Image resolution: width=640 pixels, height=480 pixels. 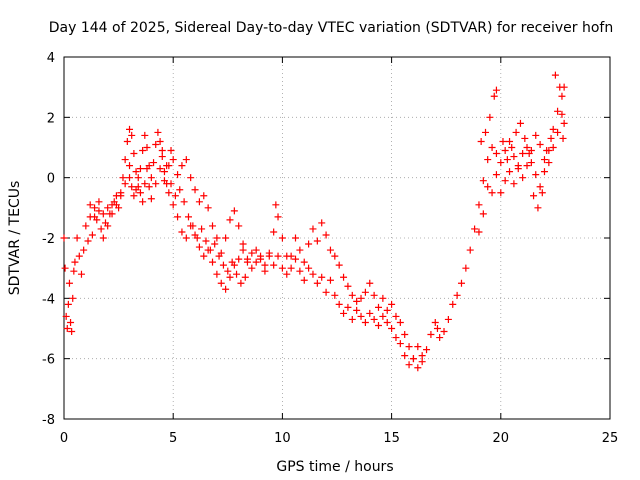 I want to click on y-tick-label: -2, so click(x=48, y=239).